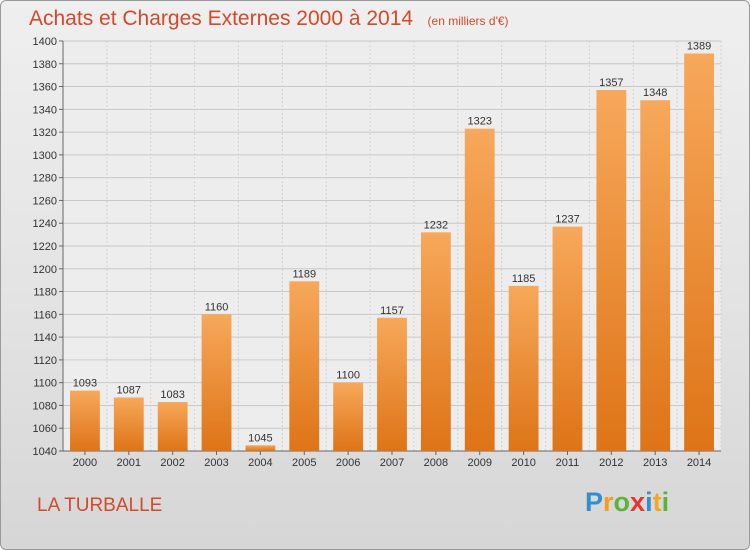 The image size is (750, 550). Describe the element at coordinates (435, 341) in the screenshot. I see `bar-2008` at that location.